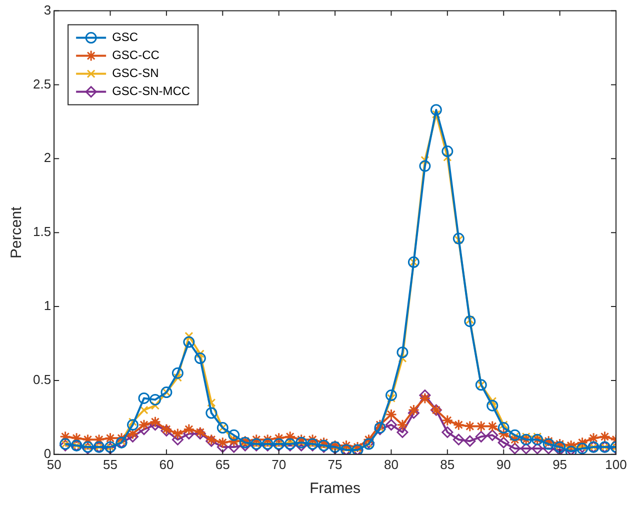 The height and width of the screenshot is (506, 630). I want to click on legend-label: GSC, so click(125, 37).